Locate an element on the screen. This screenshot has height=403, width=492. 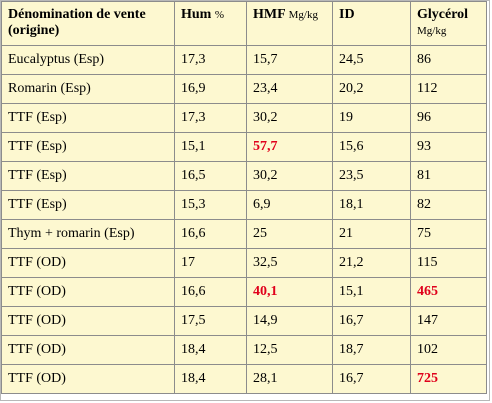
table-row: Eucalyptus (Esp) 17,3 15,7 24,5 86 is located at coordinates (244, 60).